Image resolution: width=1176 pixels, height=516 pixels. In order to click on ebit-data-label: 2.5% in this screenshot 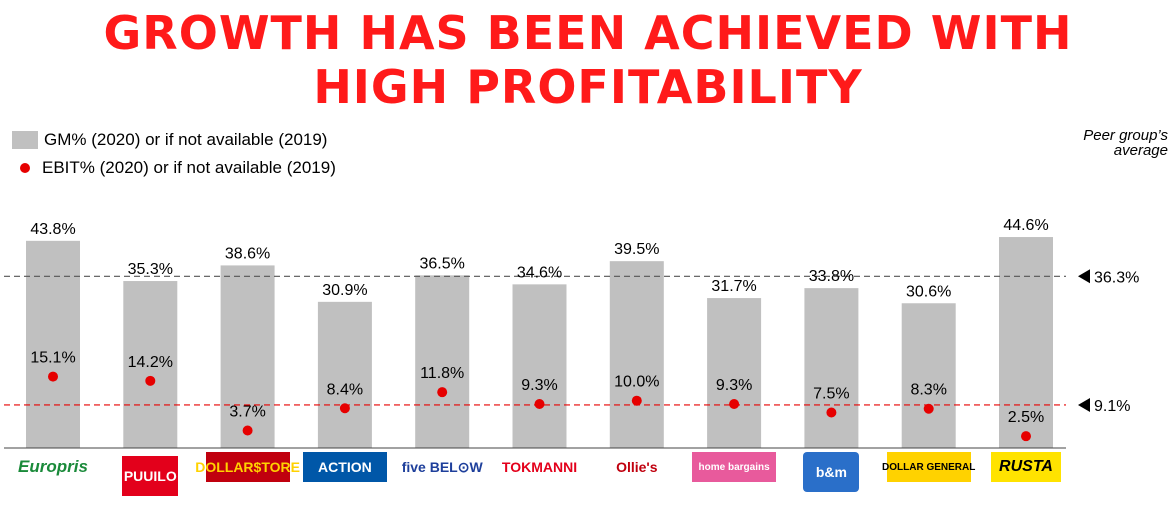, I will do `click(1026, 417)`.